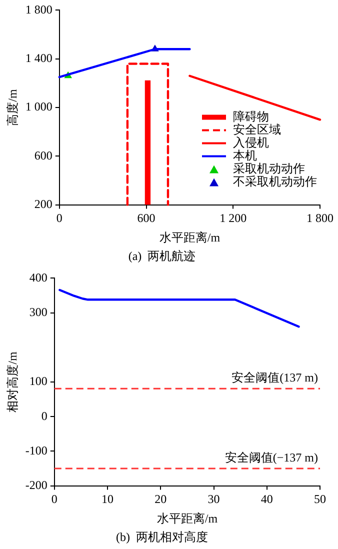 Image resolution: width=338 pixels, height=549 pixels. What do you see at coordinates (43, 155) in the screenshot?
I see `y-tick-label: 600` at bounding box center [43, 155].